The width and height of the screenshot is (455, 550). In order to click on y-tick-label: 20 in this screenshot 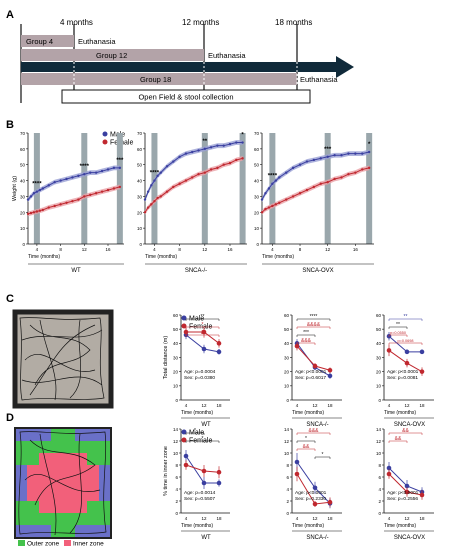, I will do `click(379, 371)`.